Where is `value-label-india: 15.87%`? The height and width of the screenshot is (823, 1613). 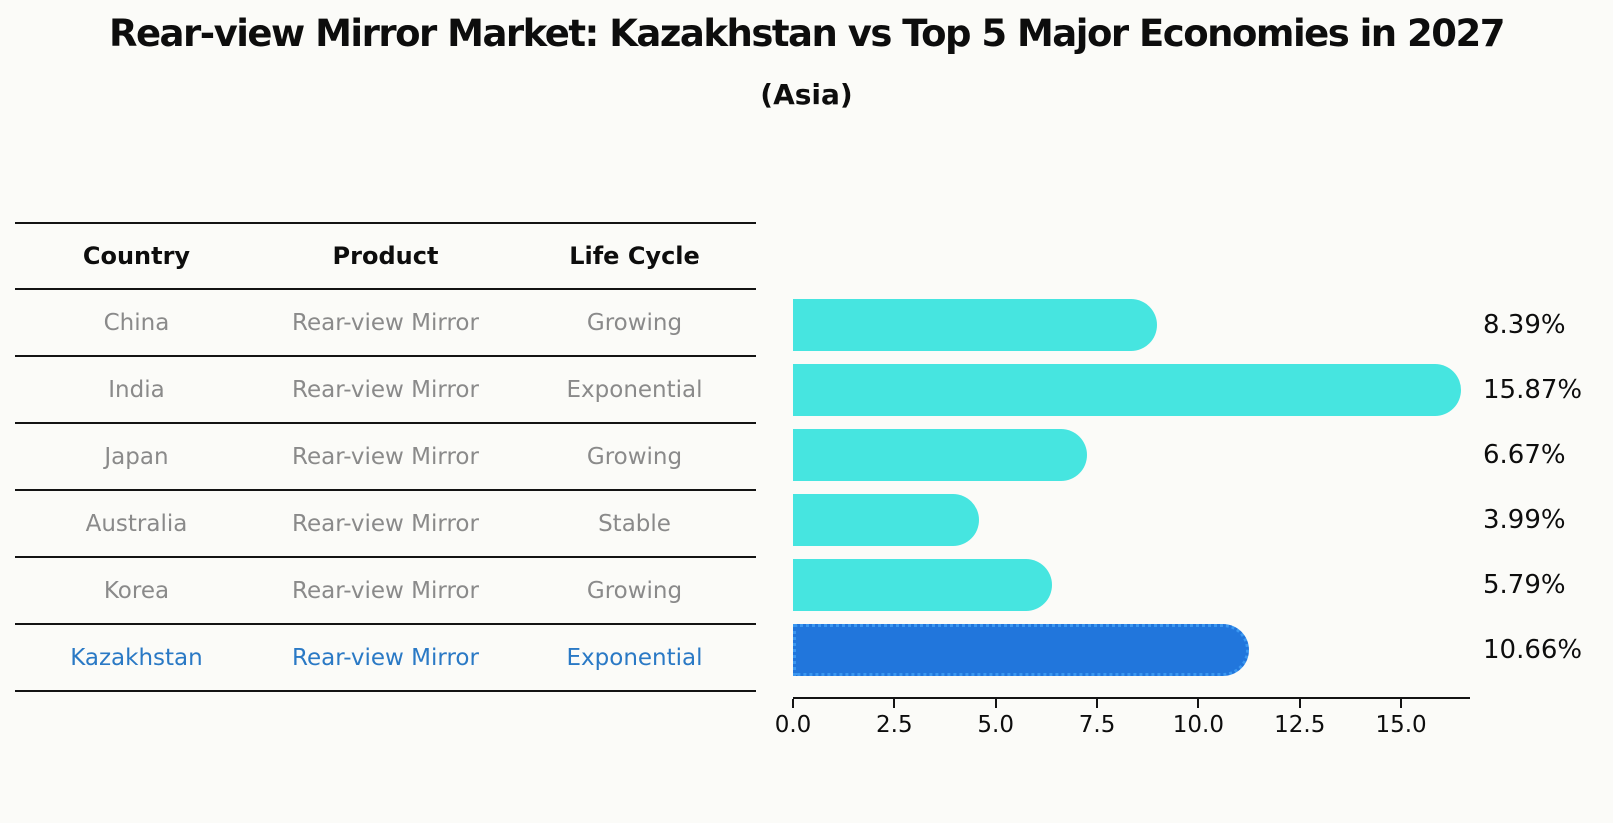
value-label-india: 15.87% is located at coordinates (1533, 390).